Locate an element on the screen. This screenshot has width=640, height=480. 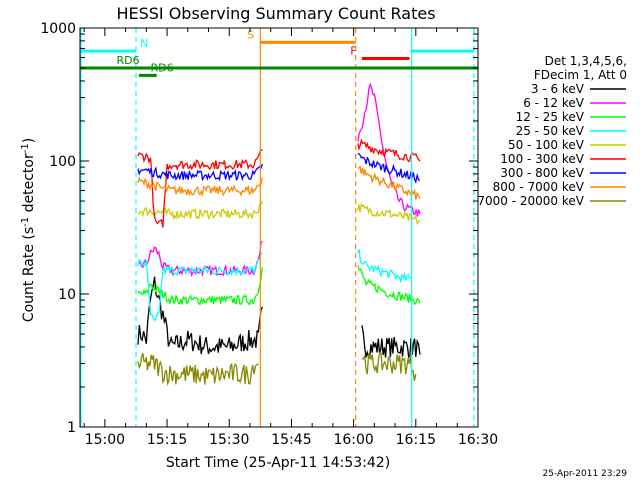
flag-bars: N S F RD6 RD6 is located at coordinates (279, 52).